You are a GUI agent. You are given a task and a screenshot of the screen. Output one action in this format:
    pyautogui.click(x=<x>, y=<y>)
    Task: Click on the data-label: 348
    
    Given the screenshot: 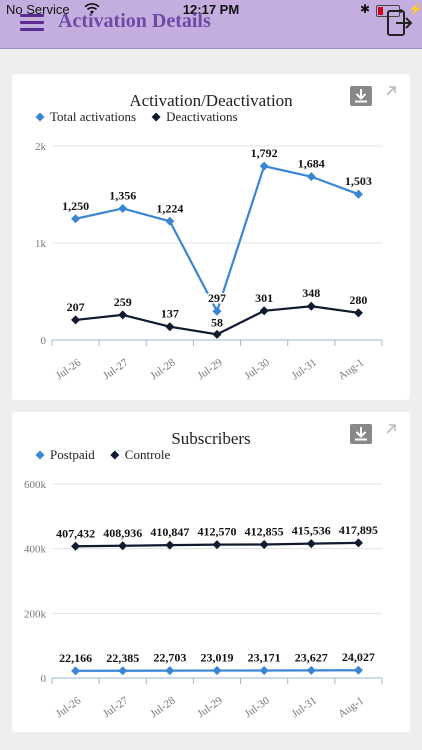 What is the action you would take?
    pyautogui.click(x=311, y=293)
    